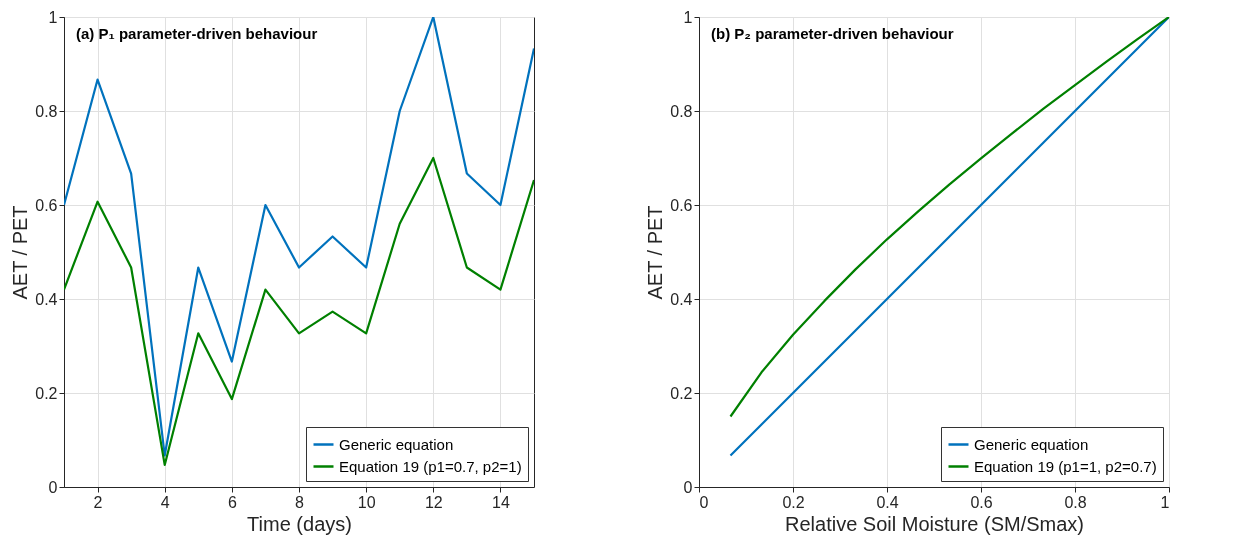  I want to click on x-tick-label: 4, so click(165, 502).